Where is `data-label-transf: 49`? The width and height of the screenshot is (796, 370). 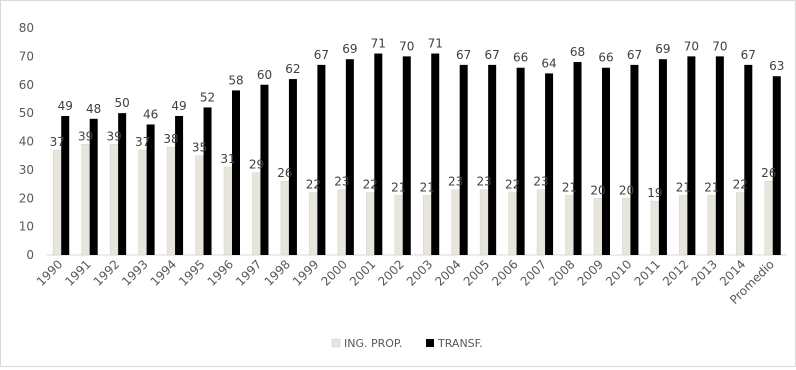 data-label-transf: 49 is located at coordinates (65, 106).